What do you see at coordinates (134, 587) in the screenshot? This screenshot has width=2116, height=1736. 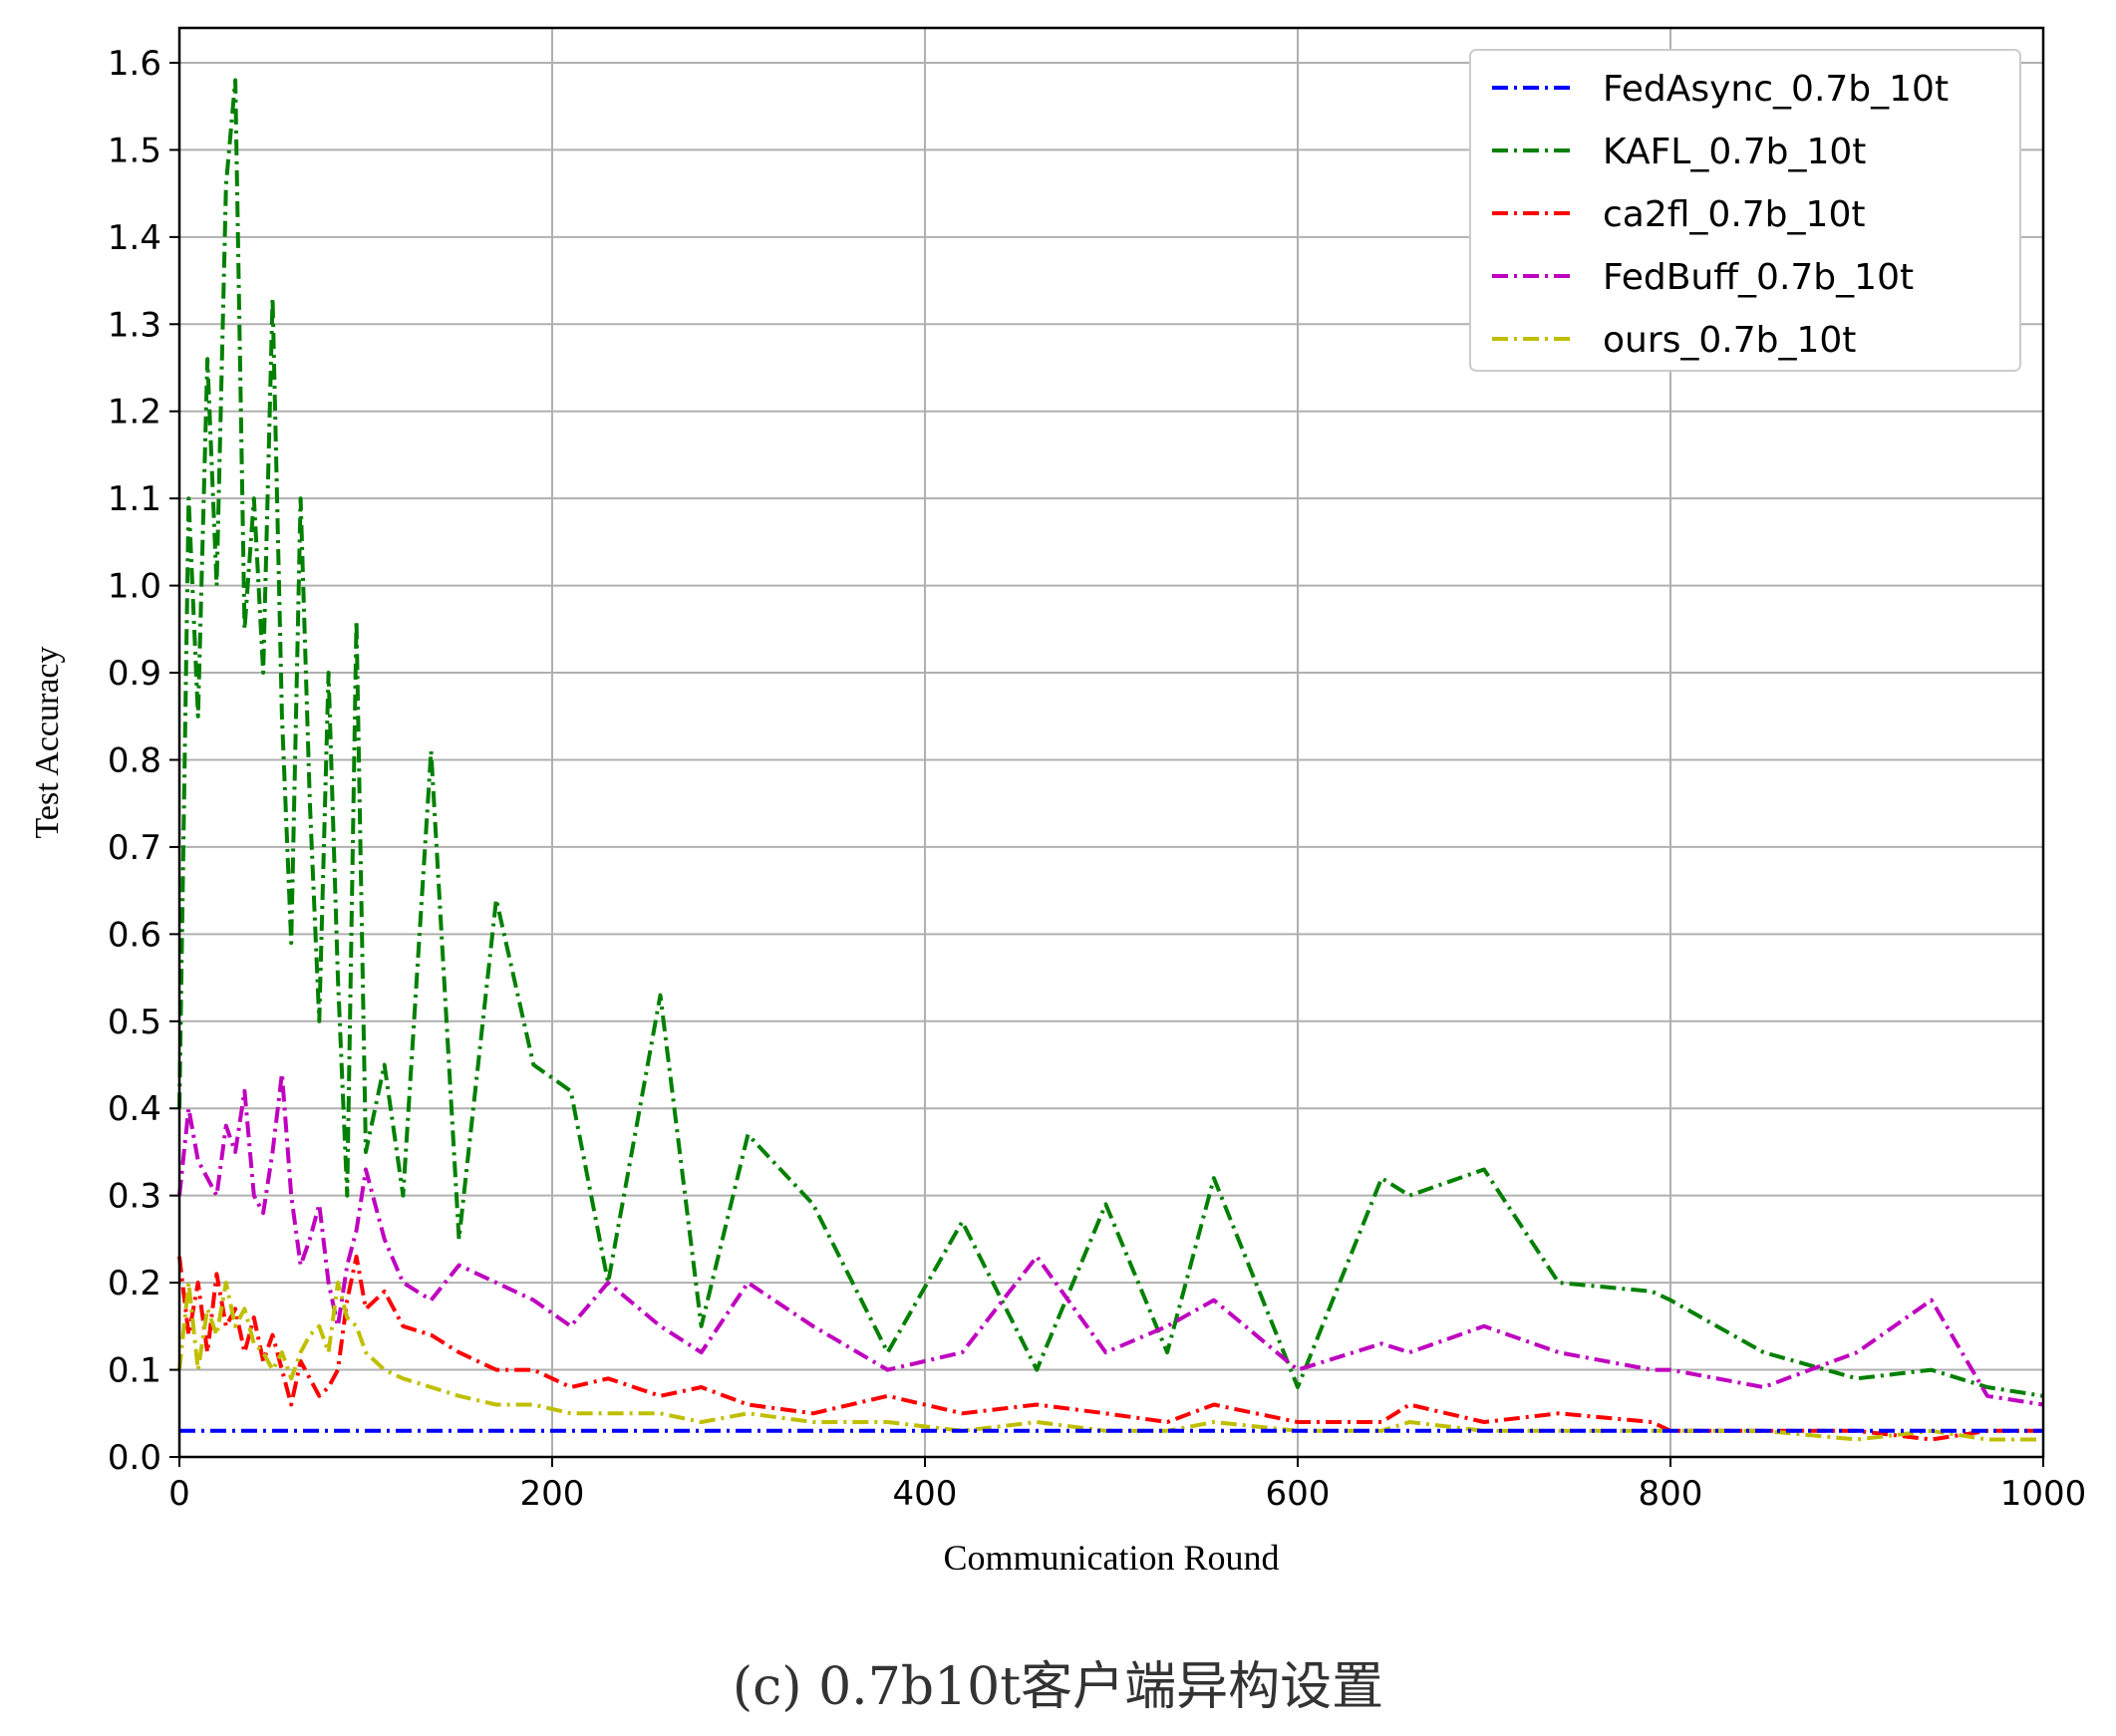 I see `y-tick-label: 1.0` at bounding box center [134, 587].